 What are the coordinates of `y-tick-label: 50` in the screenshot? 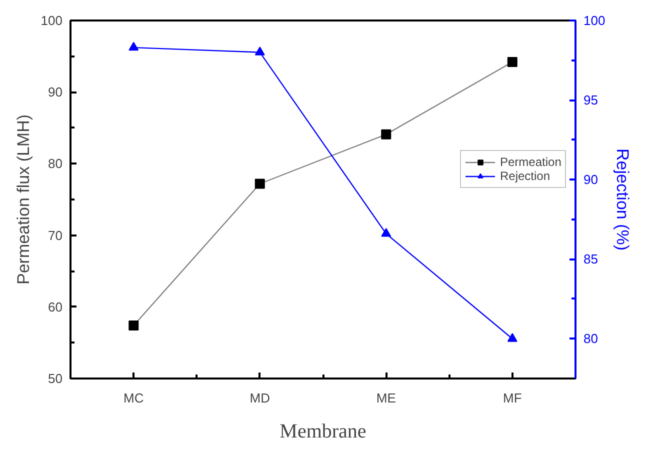 It's located at (55, 378).